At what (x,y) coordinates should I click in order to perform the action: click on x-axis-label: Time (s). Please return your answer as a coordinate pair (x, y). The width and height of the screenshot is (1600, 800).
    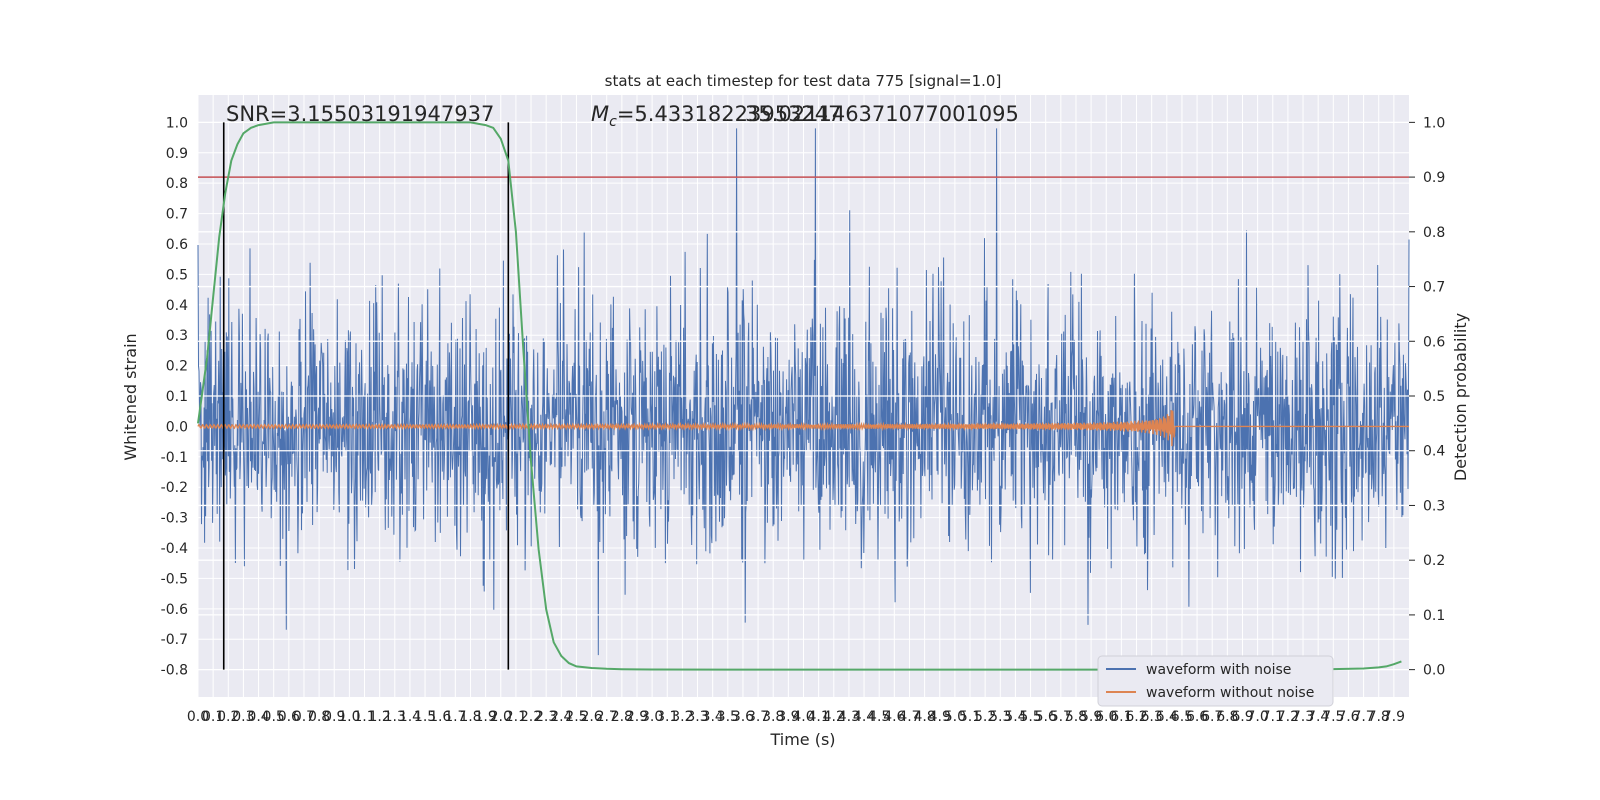
    Looking at the image, I should click on (802, 739).